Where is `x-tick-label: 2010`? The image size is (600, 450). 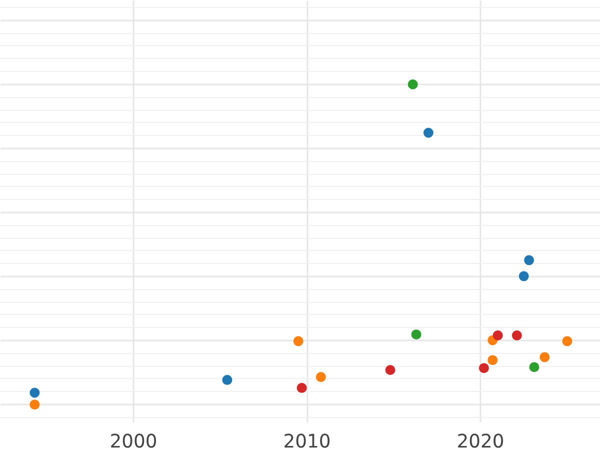
x-tick-label: 2010 is located at coordinates (307, 441).